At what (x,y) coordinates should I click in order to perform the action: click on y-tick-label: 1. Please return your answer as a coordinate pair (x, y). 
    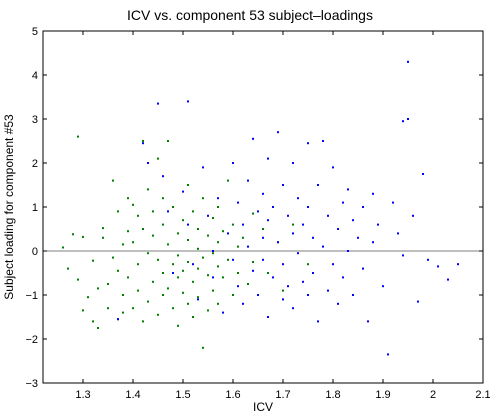
    Looking at the image, I should click on (35, 208).